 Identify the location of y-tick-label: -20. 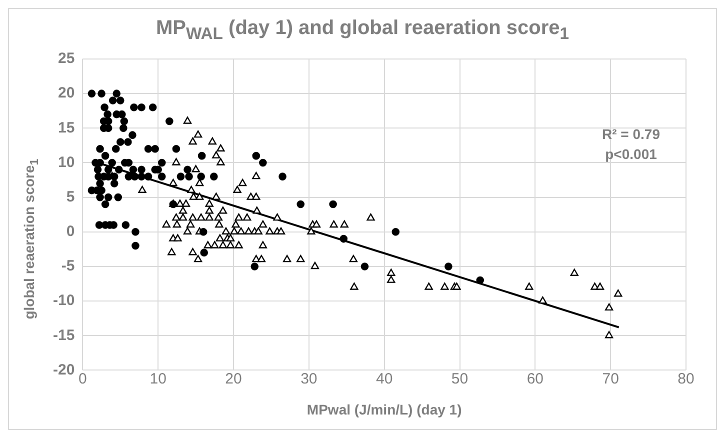
(63, 369).